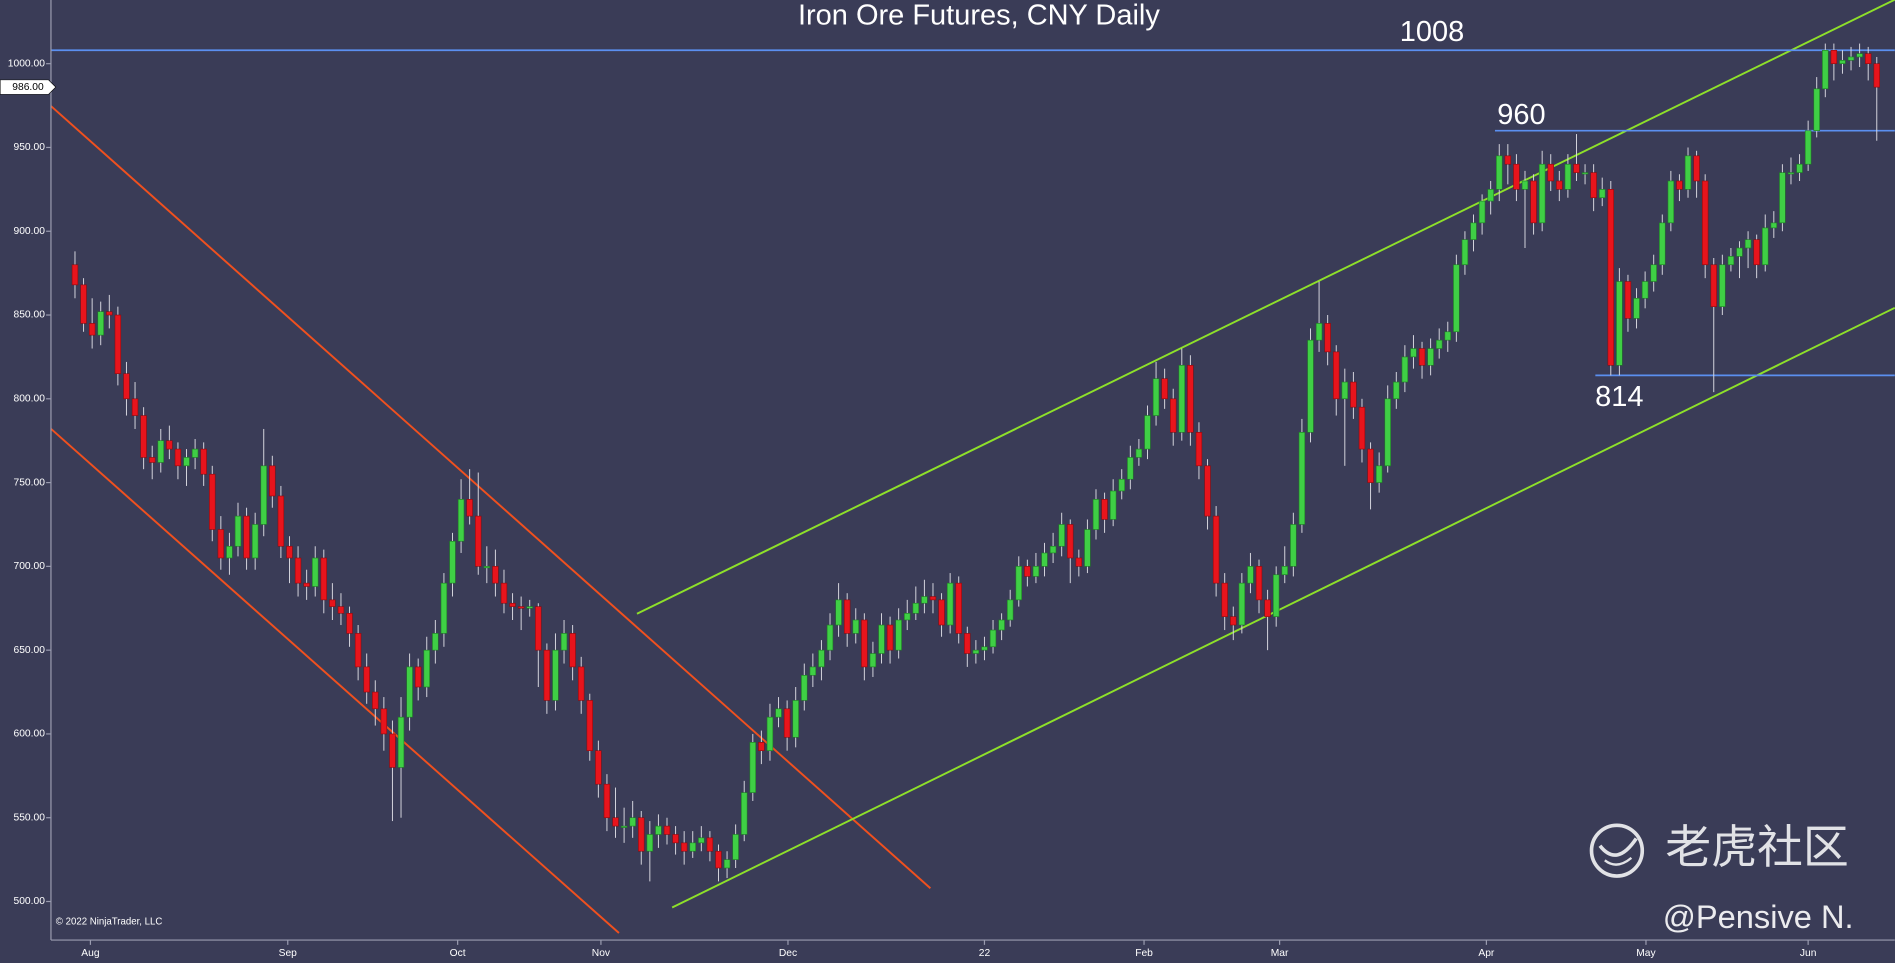 This screenshot has width=1895, height=963. I want to click on watermark: 老虎社区, so click(1757, 847).